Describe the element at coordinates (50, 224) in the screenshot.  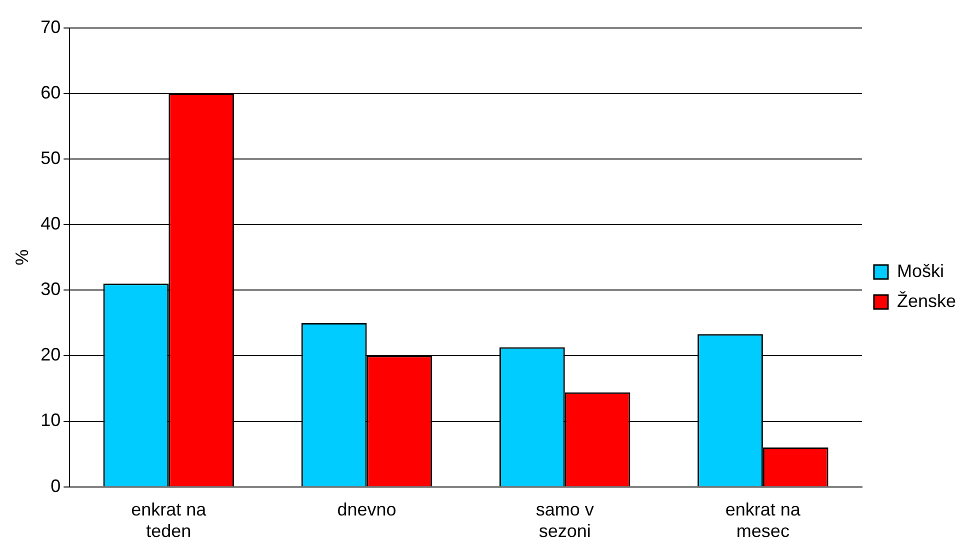
I see `y-tick-label: 40` at that location.